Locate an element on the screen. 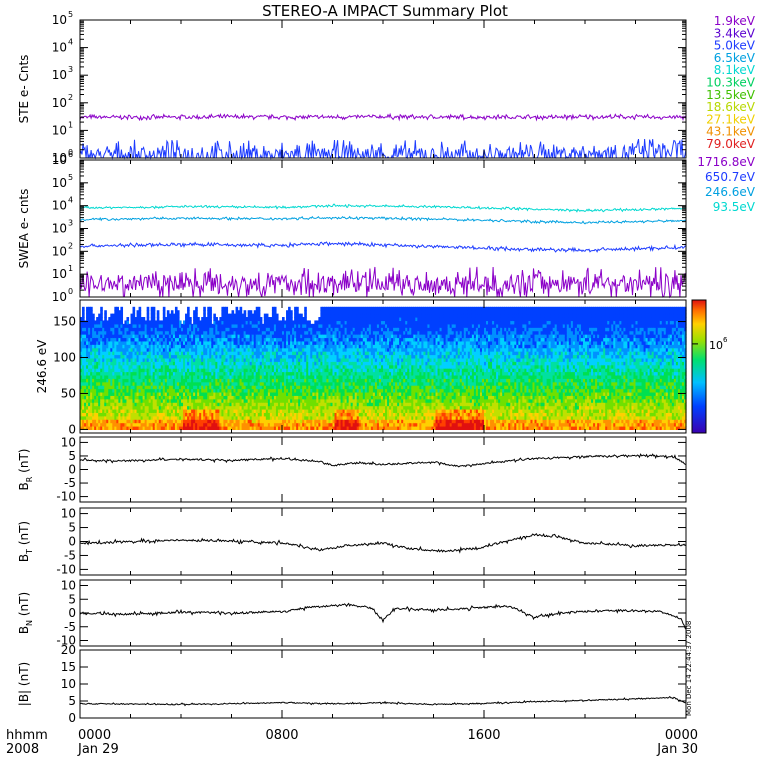  y-tick-label: 10 is located at coordinates (59, 158).